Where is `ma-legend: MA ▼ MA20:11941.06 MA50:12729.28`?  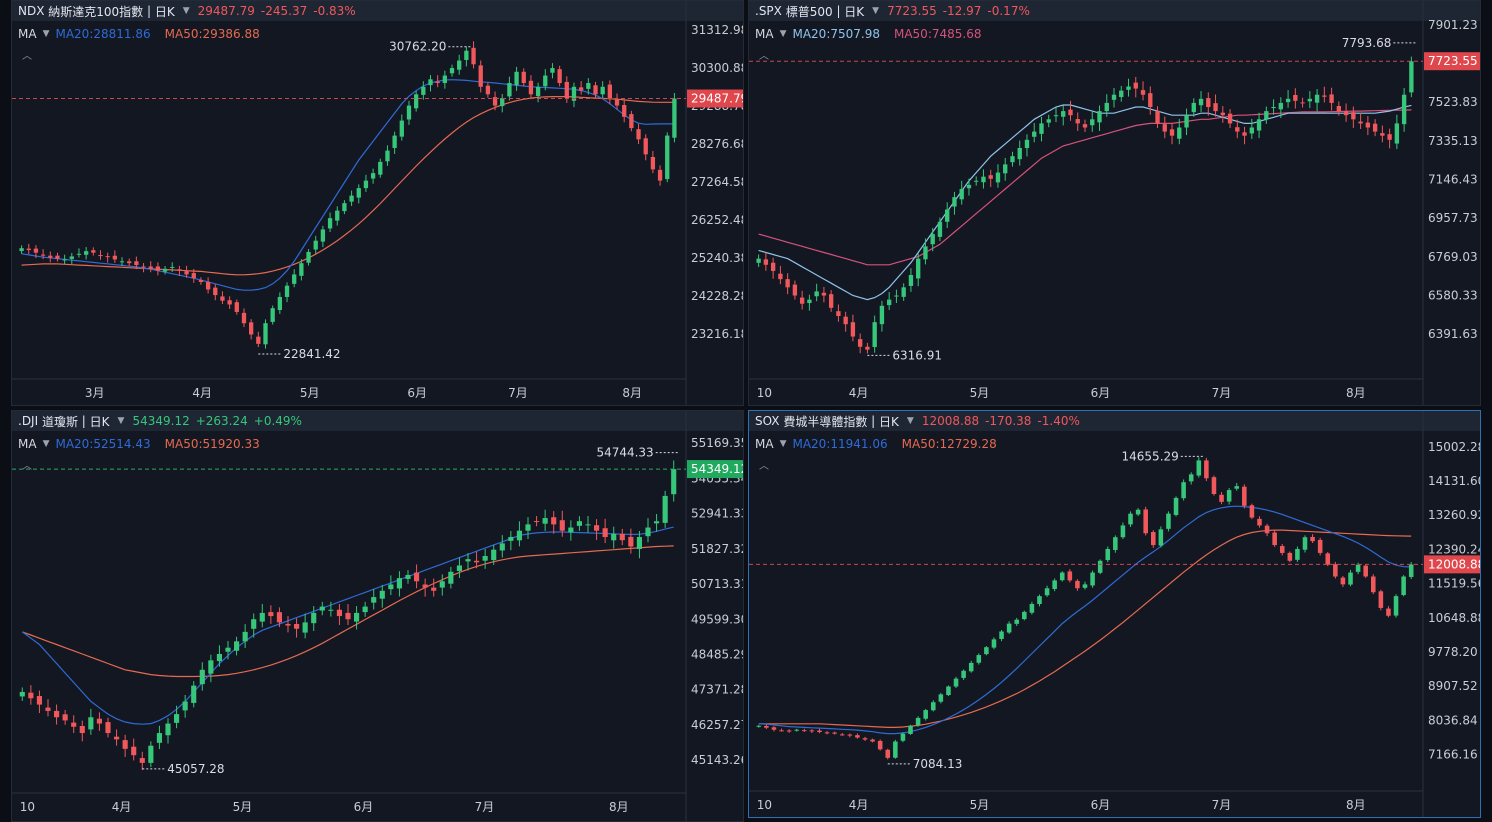 ma-legend: MA ▼ MA20:11941.06 MA50:12729.28 is located at coordinates (876, 444).